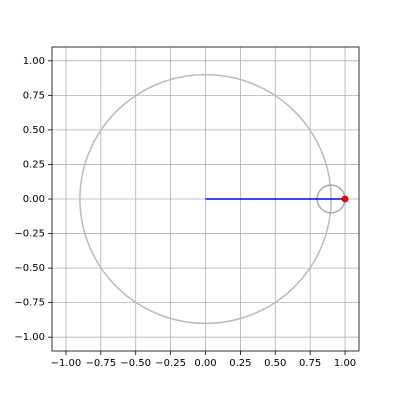 Image resolution: width=400 pixels, height=400 pixels. I want to click on y-tick-label: −0.75, so click(29, 303).